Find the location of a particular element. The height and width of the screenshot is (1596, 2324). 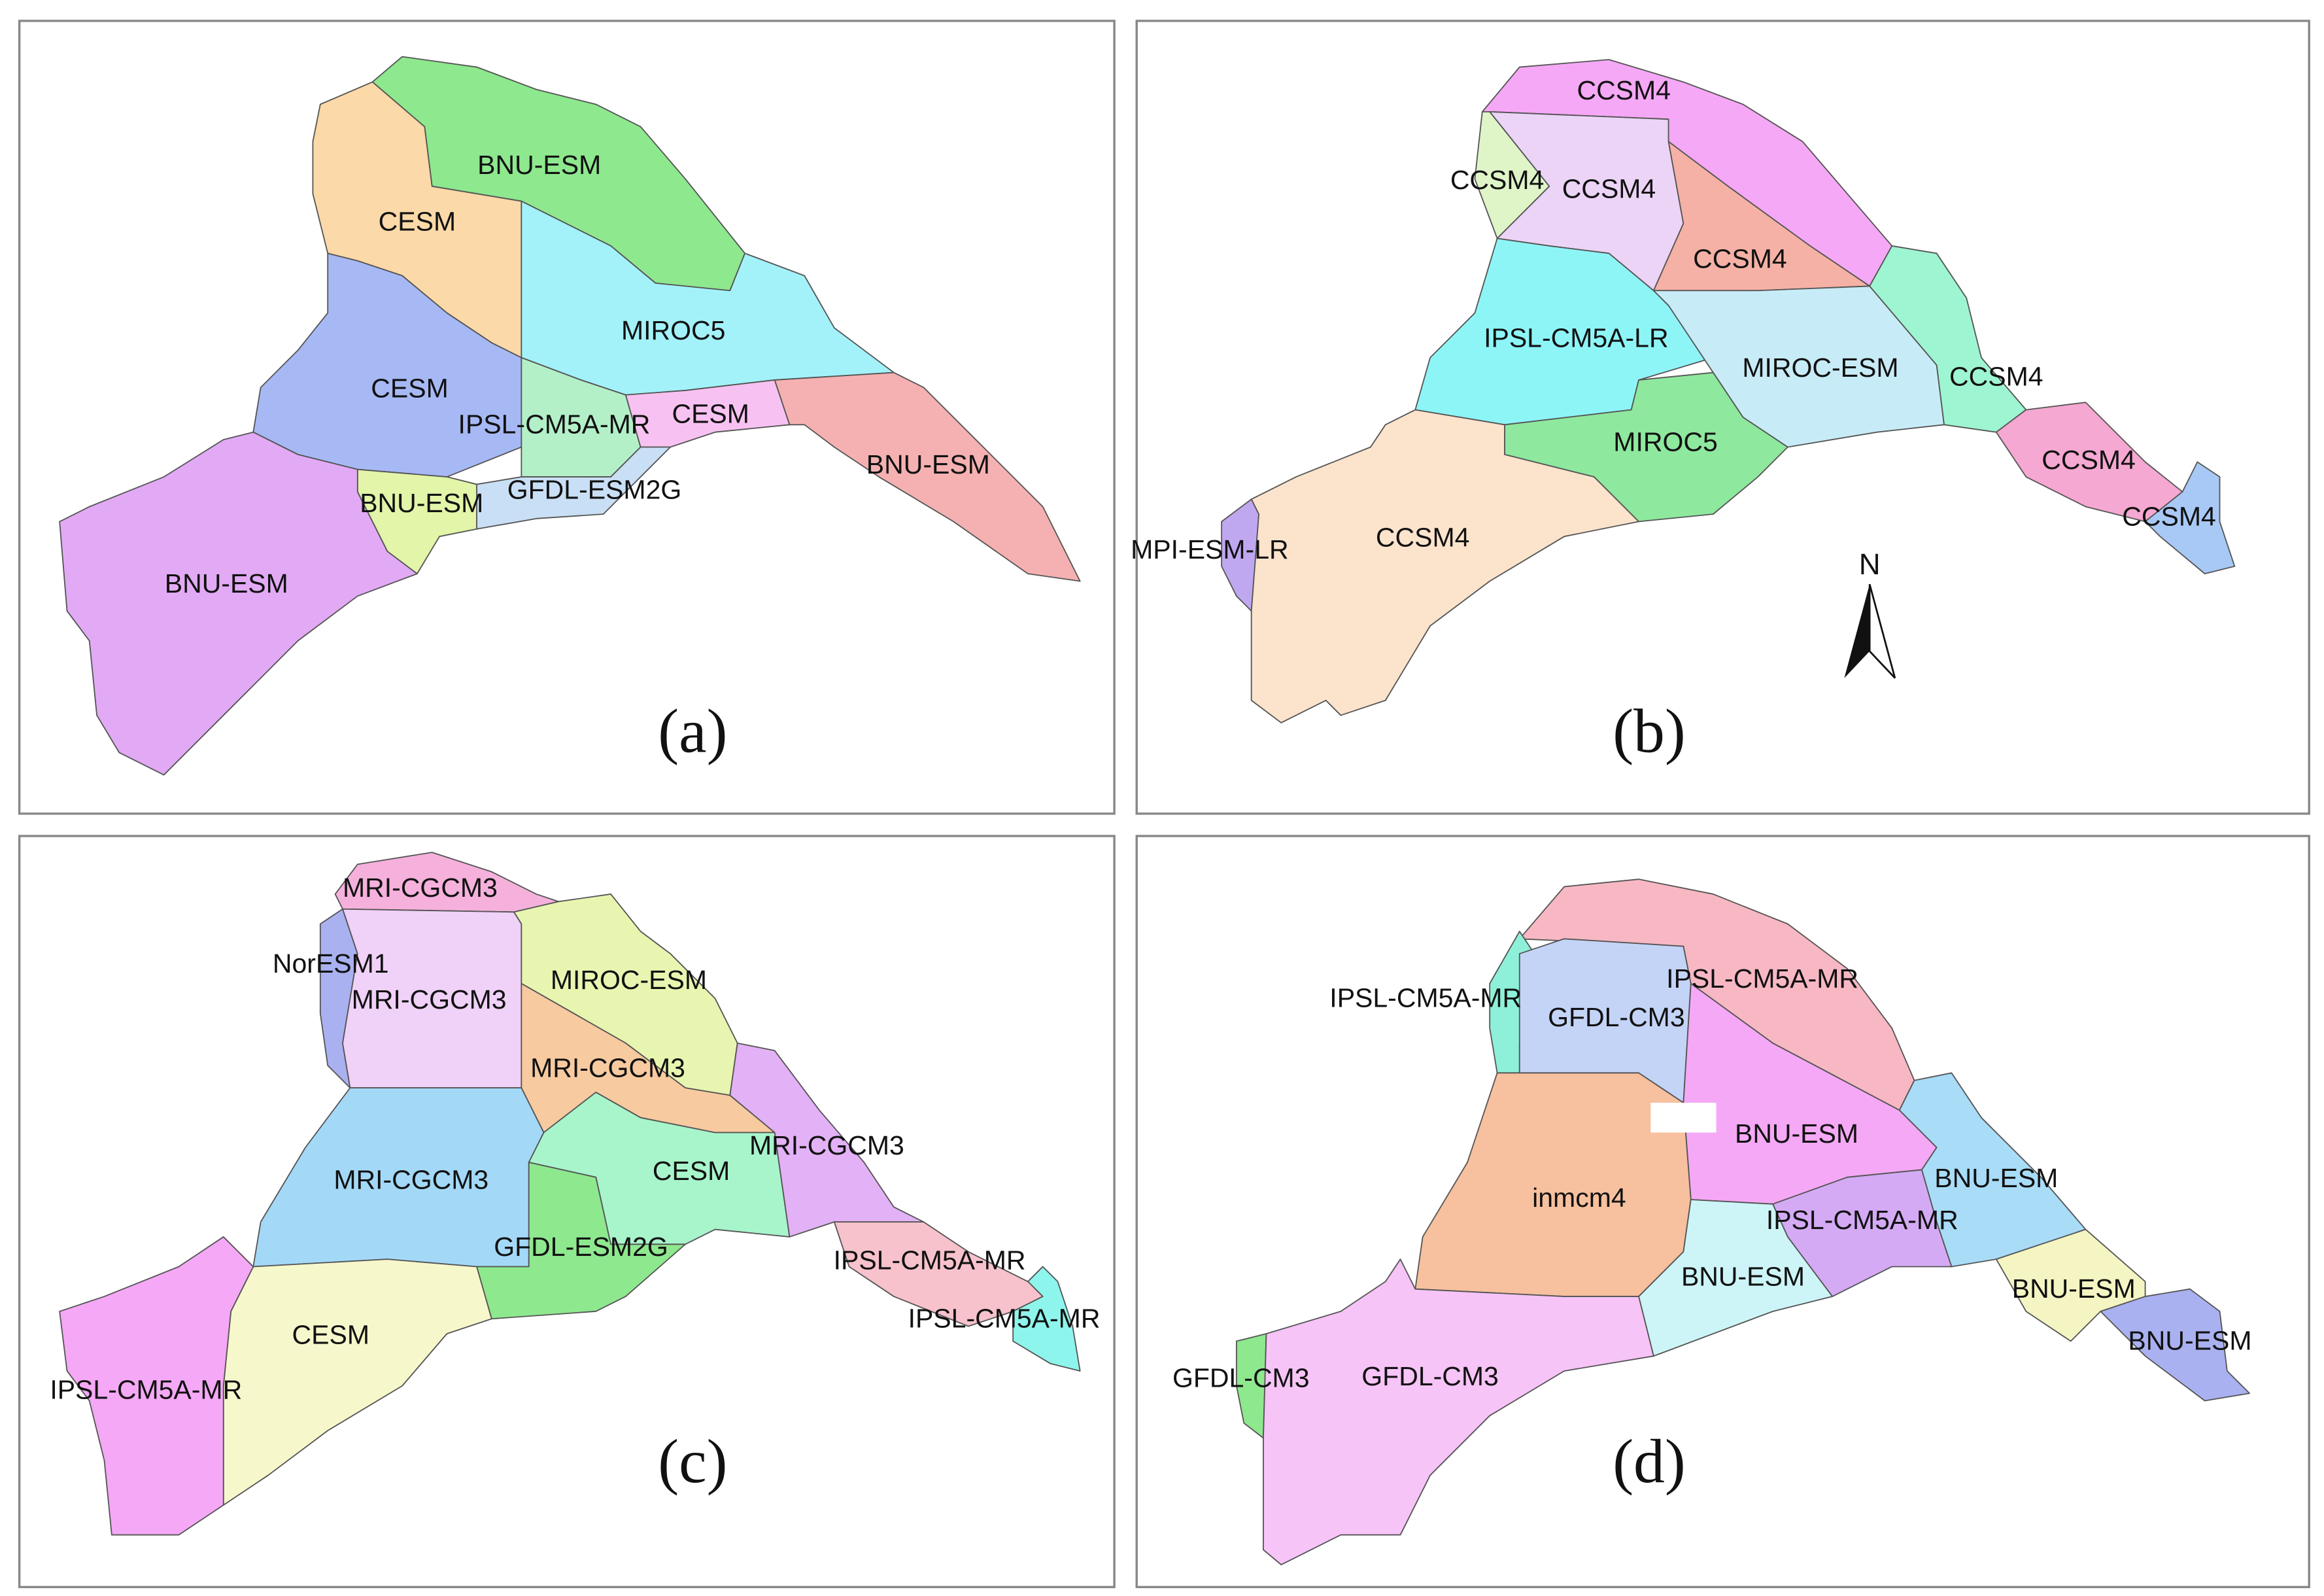

region-label: IPSL-CM5A-LR is located at coordinates (1576, 337).